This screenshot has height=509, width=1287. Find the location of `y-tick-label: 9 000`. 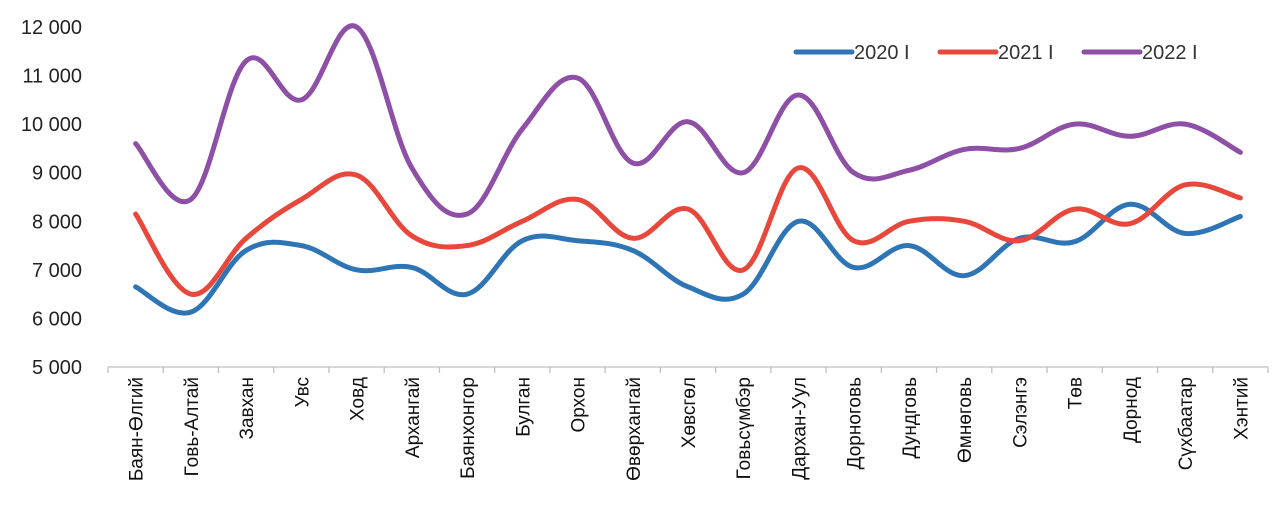

y-tick-label: 9 000 is located at coordinates (57, 174).